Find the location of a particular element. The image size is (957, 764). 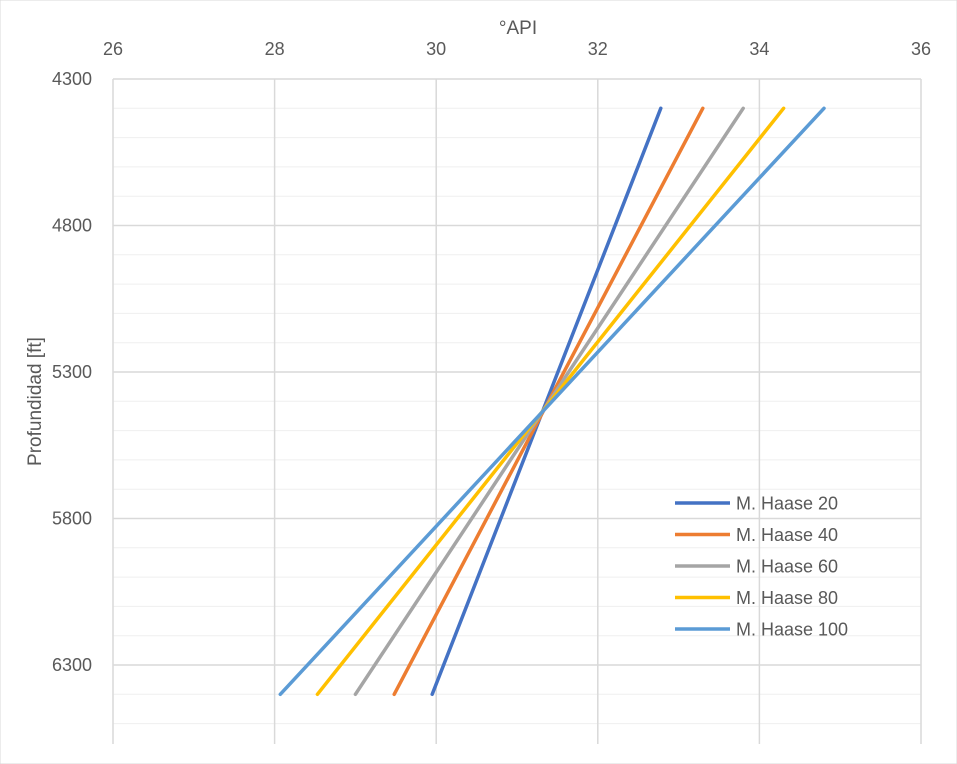

x-tick-label: 26 is located at coordinates (113, 49).